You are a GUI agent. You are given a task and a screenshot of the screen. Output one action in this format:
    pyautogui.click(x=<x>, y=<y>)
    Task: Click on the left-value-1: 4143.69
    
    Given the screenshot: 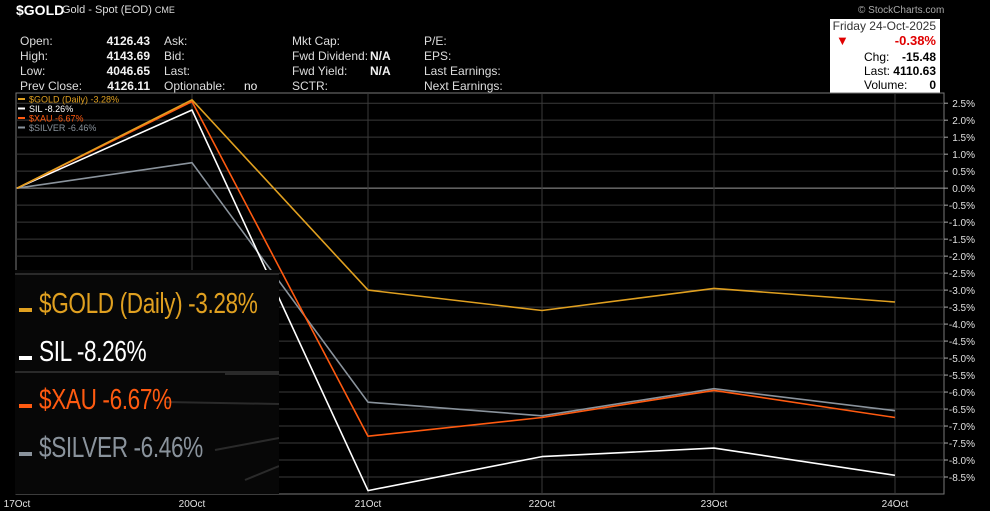 What is the action you would take?
    pyautogui.click(x=128, y=56)
    